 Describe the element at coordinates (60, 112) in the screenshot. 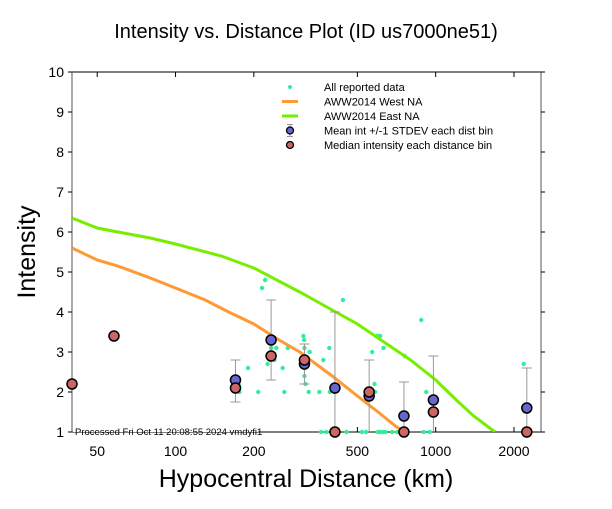

I see `y-tick-label: 9` at that location.